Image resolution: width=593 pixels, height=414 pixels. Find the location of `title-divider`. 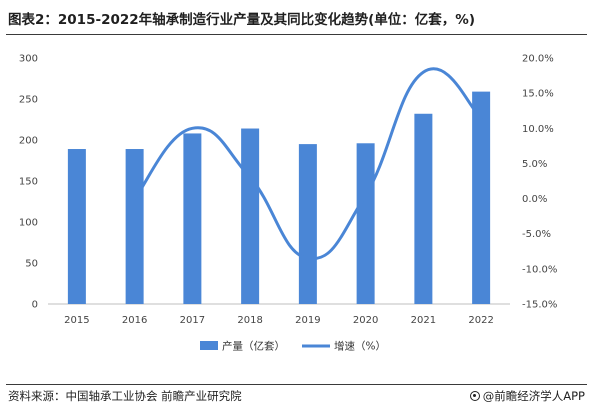

title-divider is located at coordinates (296, 34).